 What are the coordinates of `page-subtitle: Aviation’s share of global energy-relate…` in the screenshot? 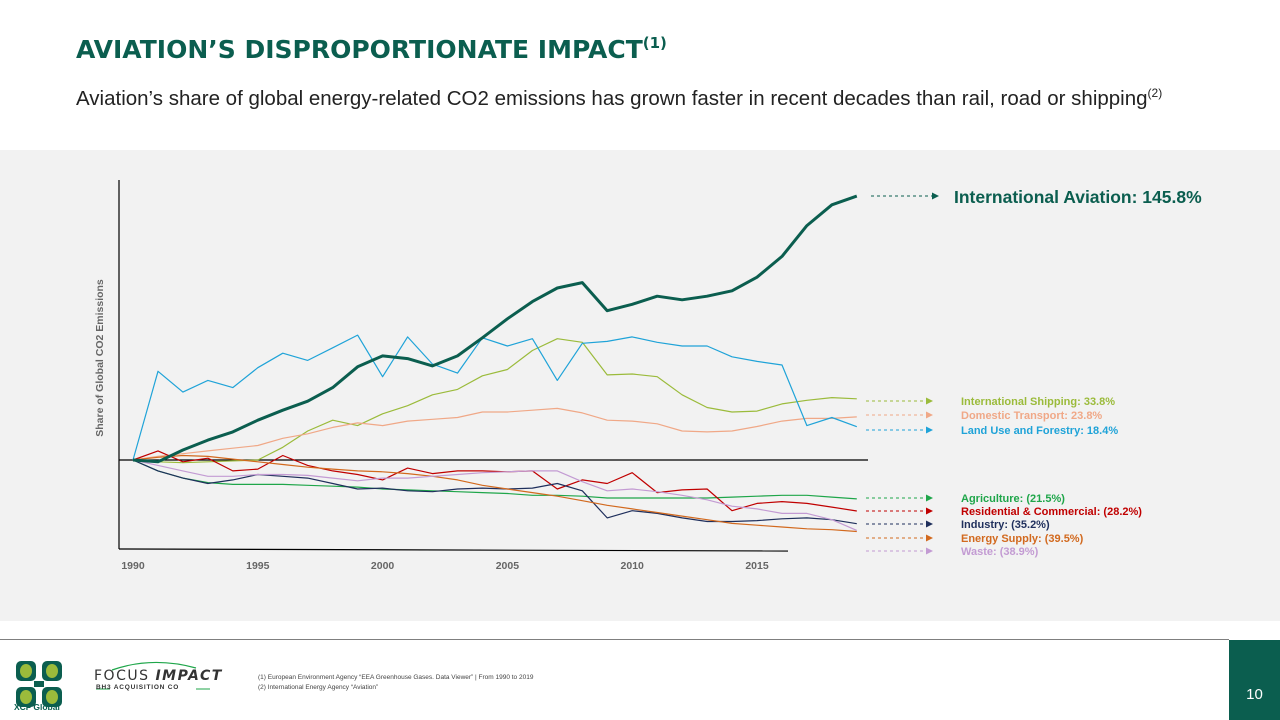 It's located at (631, 96).